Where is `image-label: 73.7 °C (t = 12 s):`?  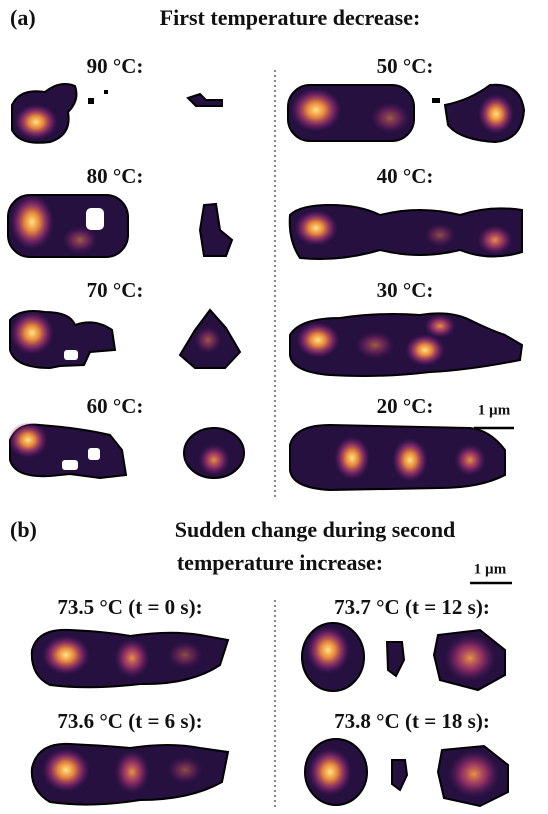
image-label: 73.7 °C (t = 12 s): is located at coordinates (412, 607).